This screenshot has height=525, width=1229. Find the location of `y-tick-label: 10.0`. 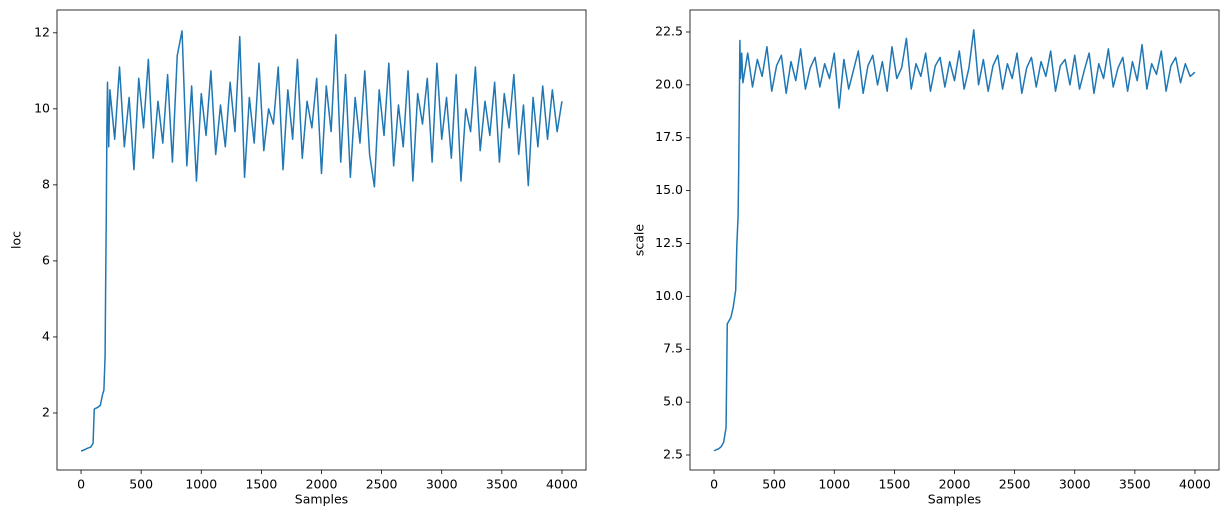

y-tick-label: 10.0 is located at coordinates (669, 295).